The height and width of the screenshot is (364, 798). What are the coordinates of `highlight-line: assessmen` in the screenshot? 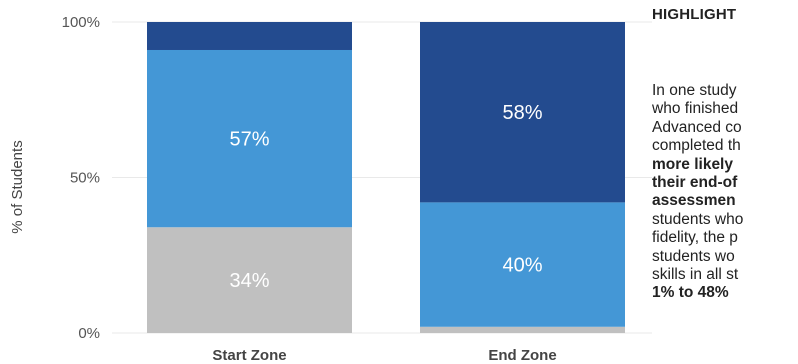 It's located at (694, 201).